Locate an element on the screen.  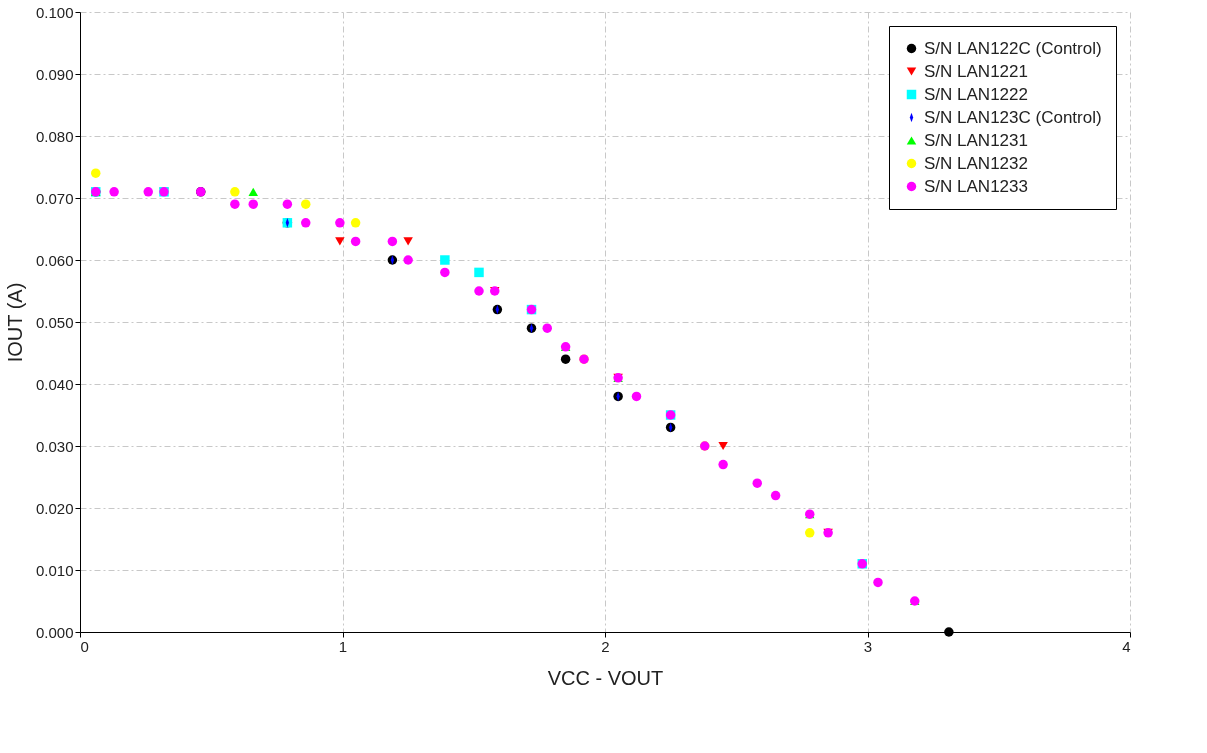
y-tick-label: 0.000 is located at coordinates (54, 632).